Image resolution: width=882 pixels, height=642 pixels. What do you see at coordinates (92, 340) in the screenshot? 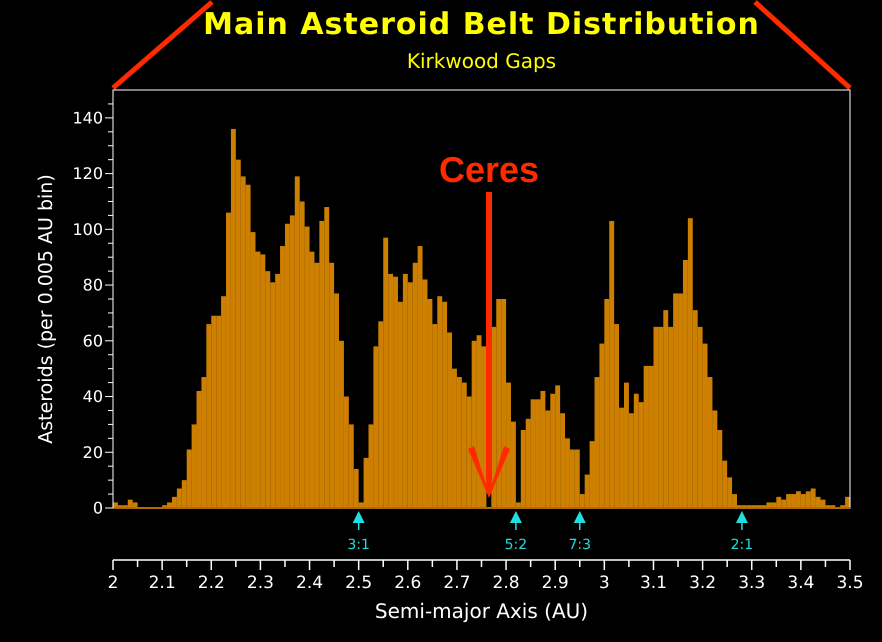
I see `y-tick-label: 60` at bounding box center [92, 340].